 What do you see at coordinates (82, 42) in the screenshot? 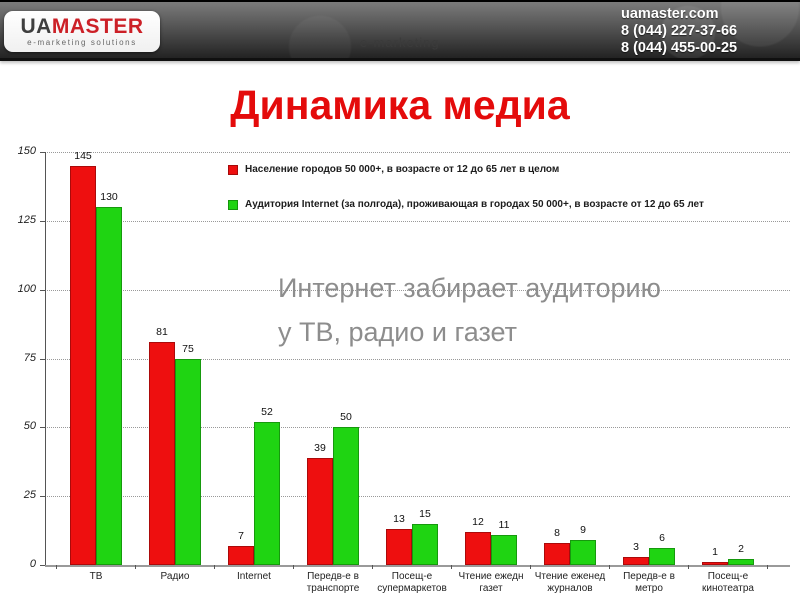
I see `logo-tagline: e-marketing solutions` at bounding box center [82, 42].